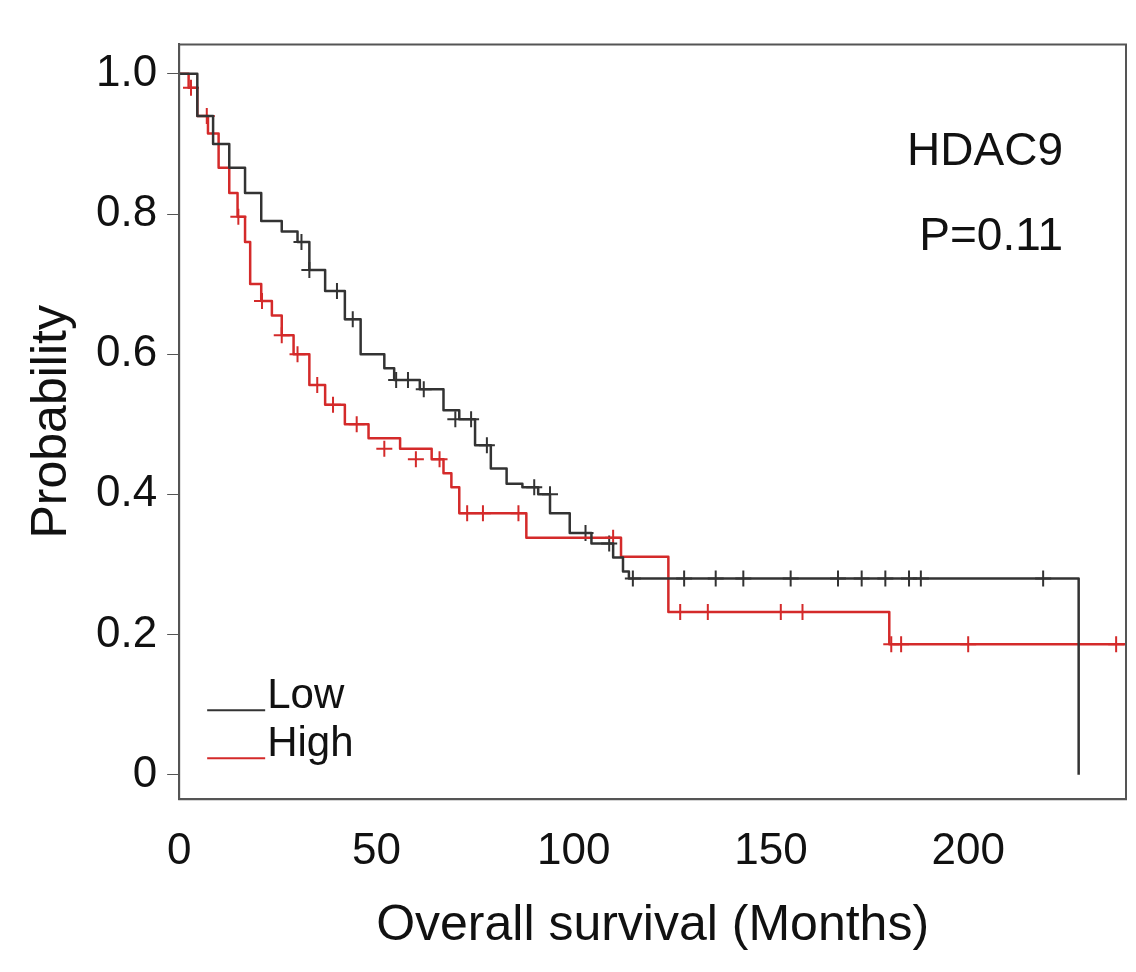 The image size is (1136, 972). I want to click on annotation: HDAC9, so click(985, 149).